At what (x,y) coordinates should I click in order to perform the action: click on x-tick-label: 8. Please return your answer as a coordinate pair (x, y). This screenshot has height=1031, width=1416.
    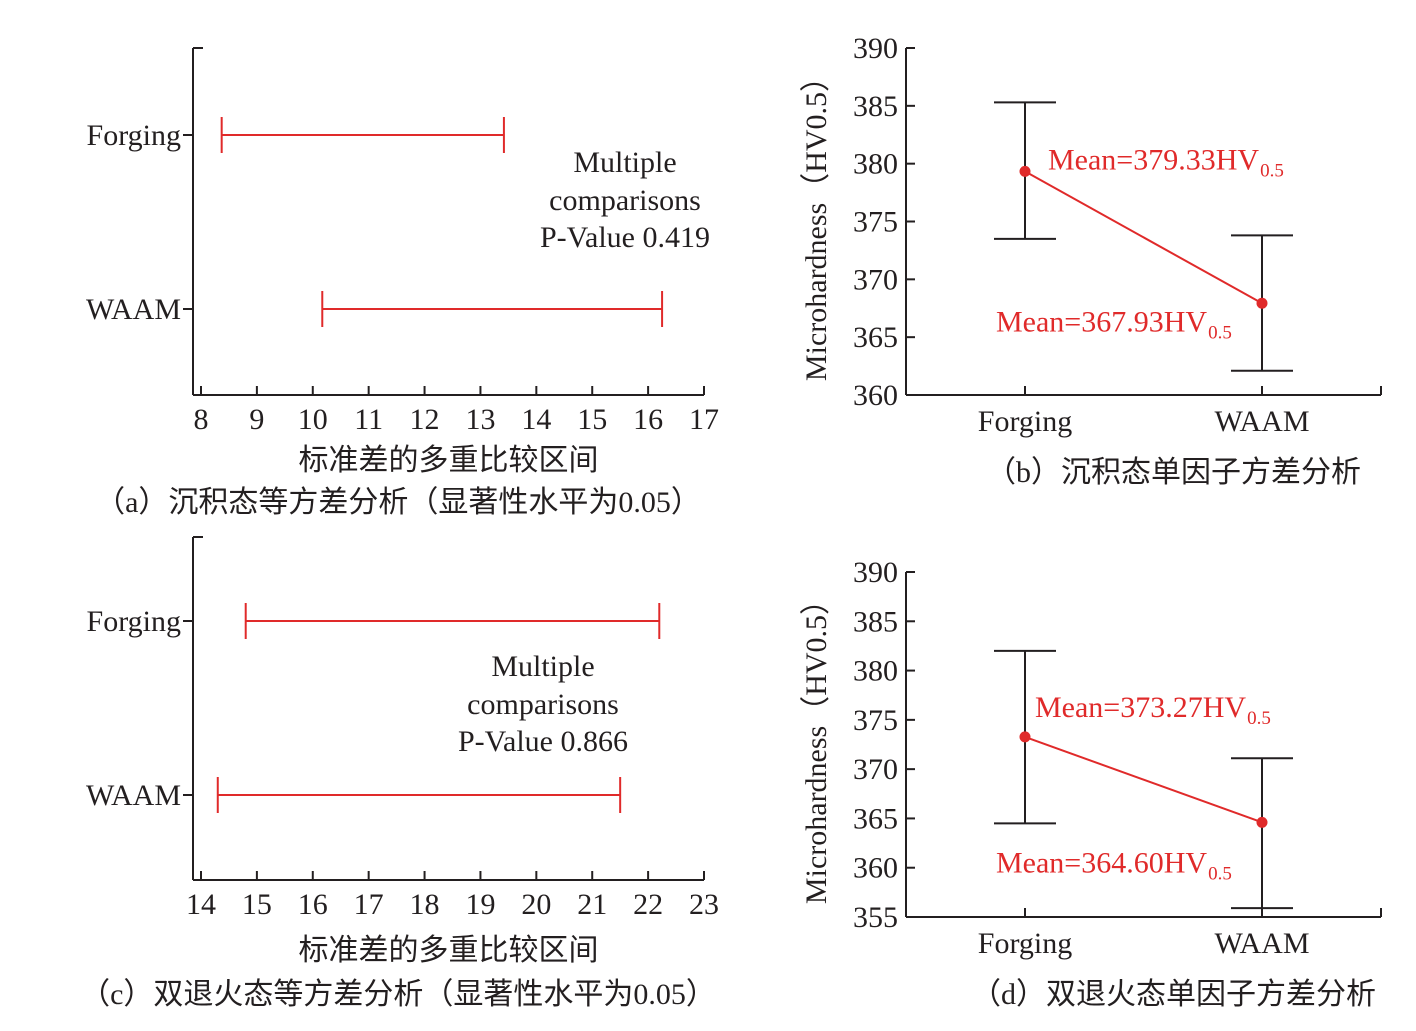
    Looking at the image, I should click on (201, 419).